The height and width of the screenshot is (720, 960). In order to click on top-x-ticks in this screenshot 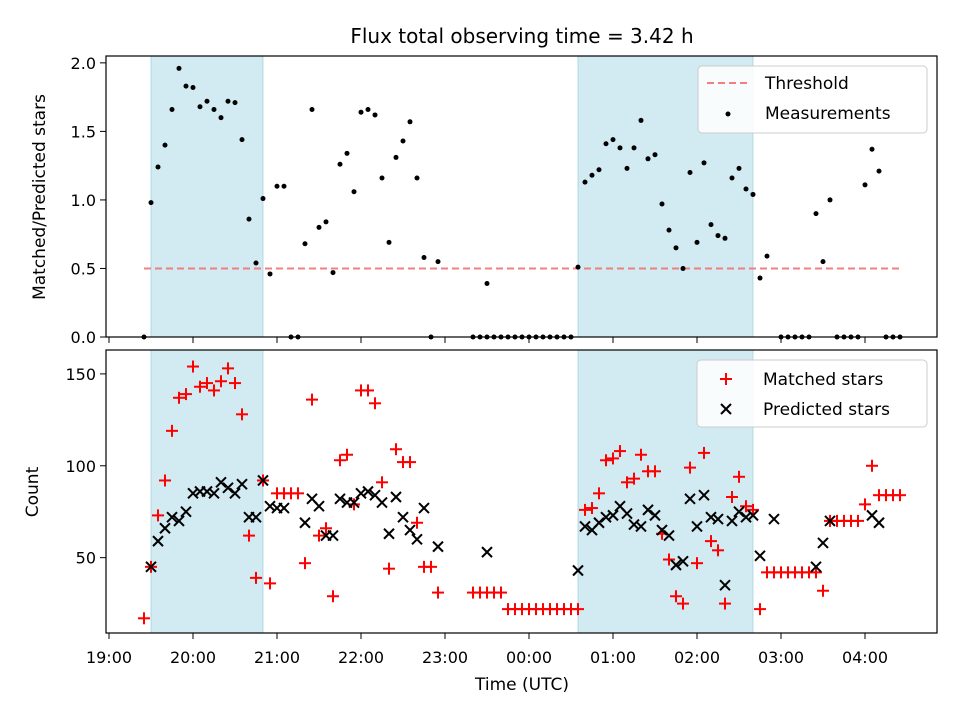, I will do `click(487, 340)`.